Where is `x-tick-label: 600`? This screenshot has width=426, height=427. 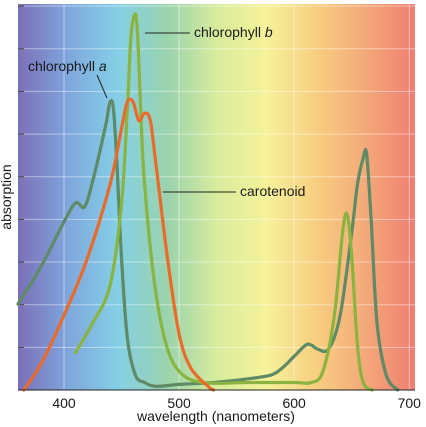 x-tick-label: 600 is located at coordinates (294, 403).